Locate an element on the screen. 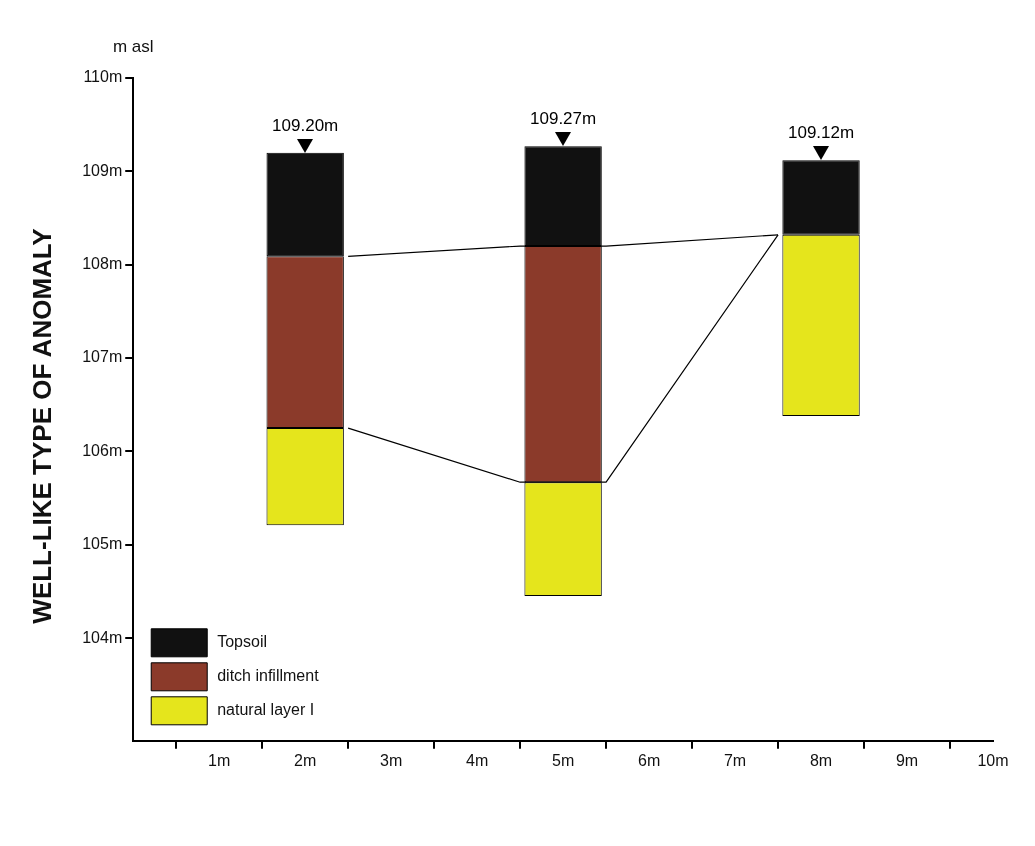  y-tick-label: 104m is located at coordinates (102, 637).